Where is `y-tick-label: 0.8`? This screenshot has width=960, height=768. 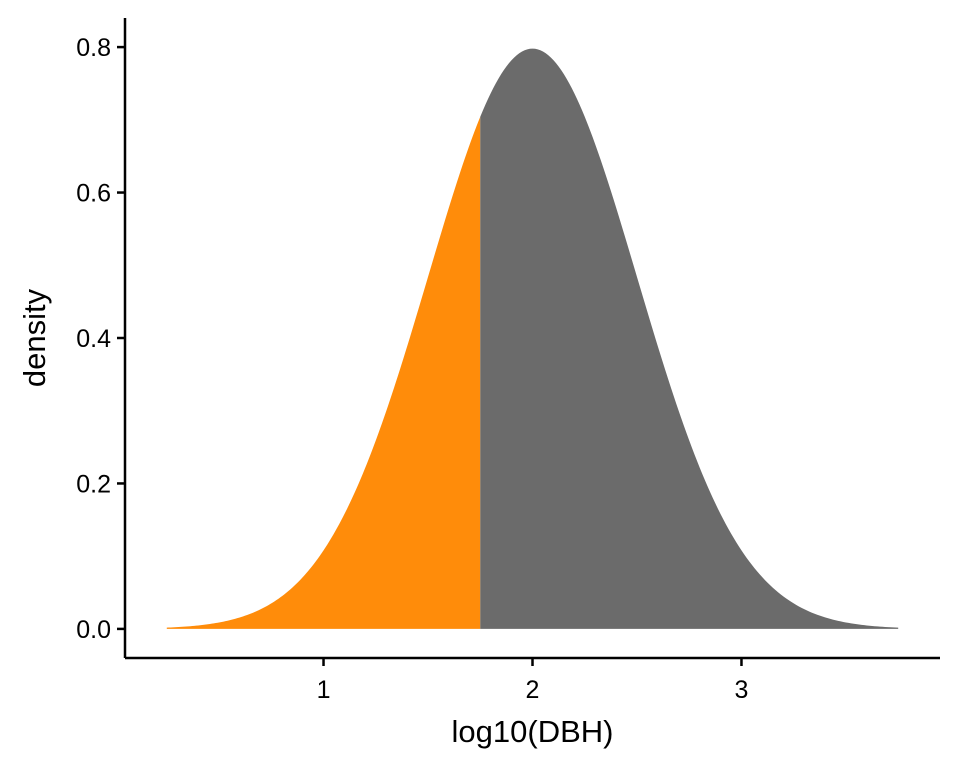 y-tick-label: 0.8 is located at coordinates (93, 48).